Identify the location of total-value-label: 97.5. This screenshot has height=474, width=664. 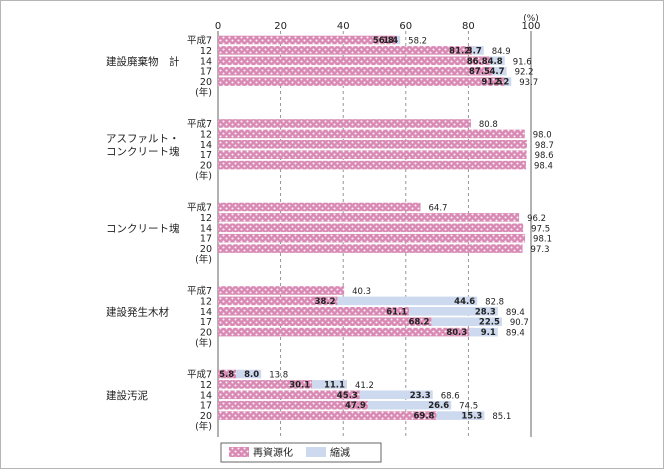
(540, 229).